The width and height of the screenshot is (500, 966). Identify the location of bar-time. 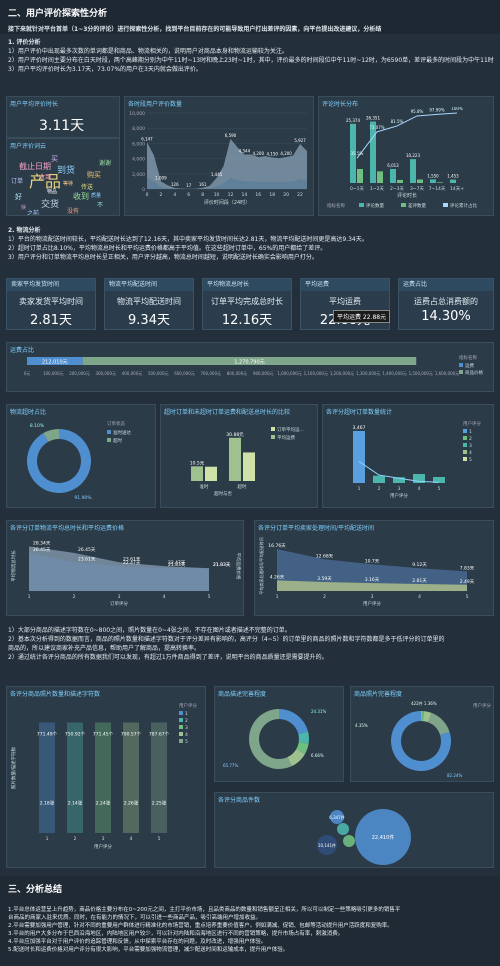
(211, 473).